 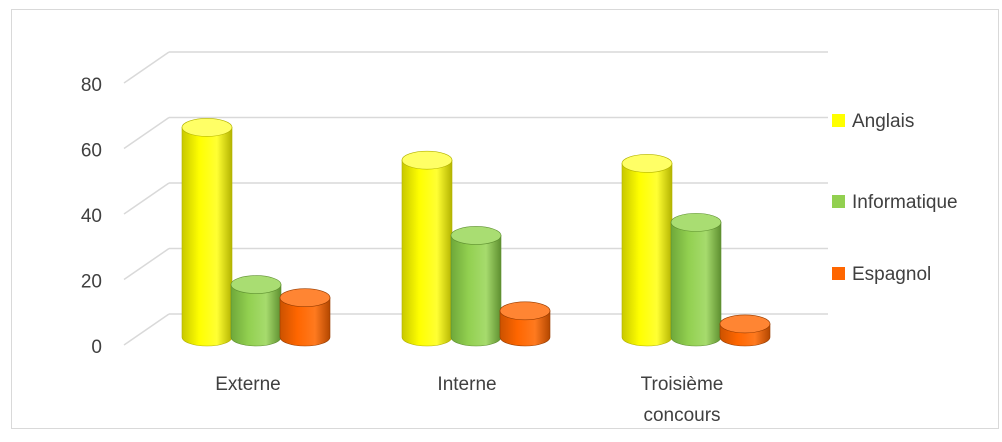 I want to click on legend-swatch-informatique, so click(x=838, y=201).